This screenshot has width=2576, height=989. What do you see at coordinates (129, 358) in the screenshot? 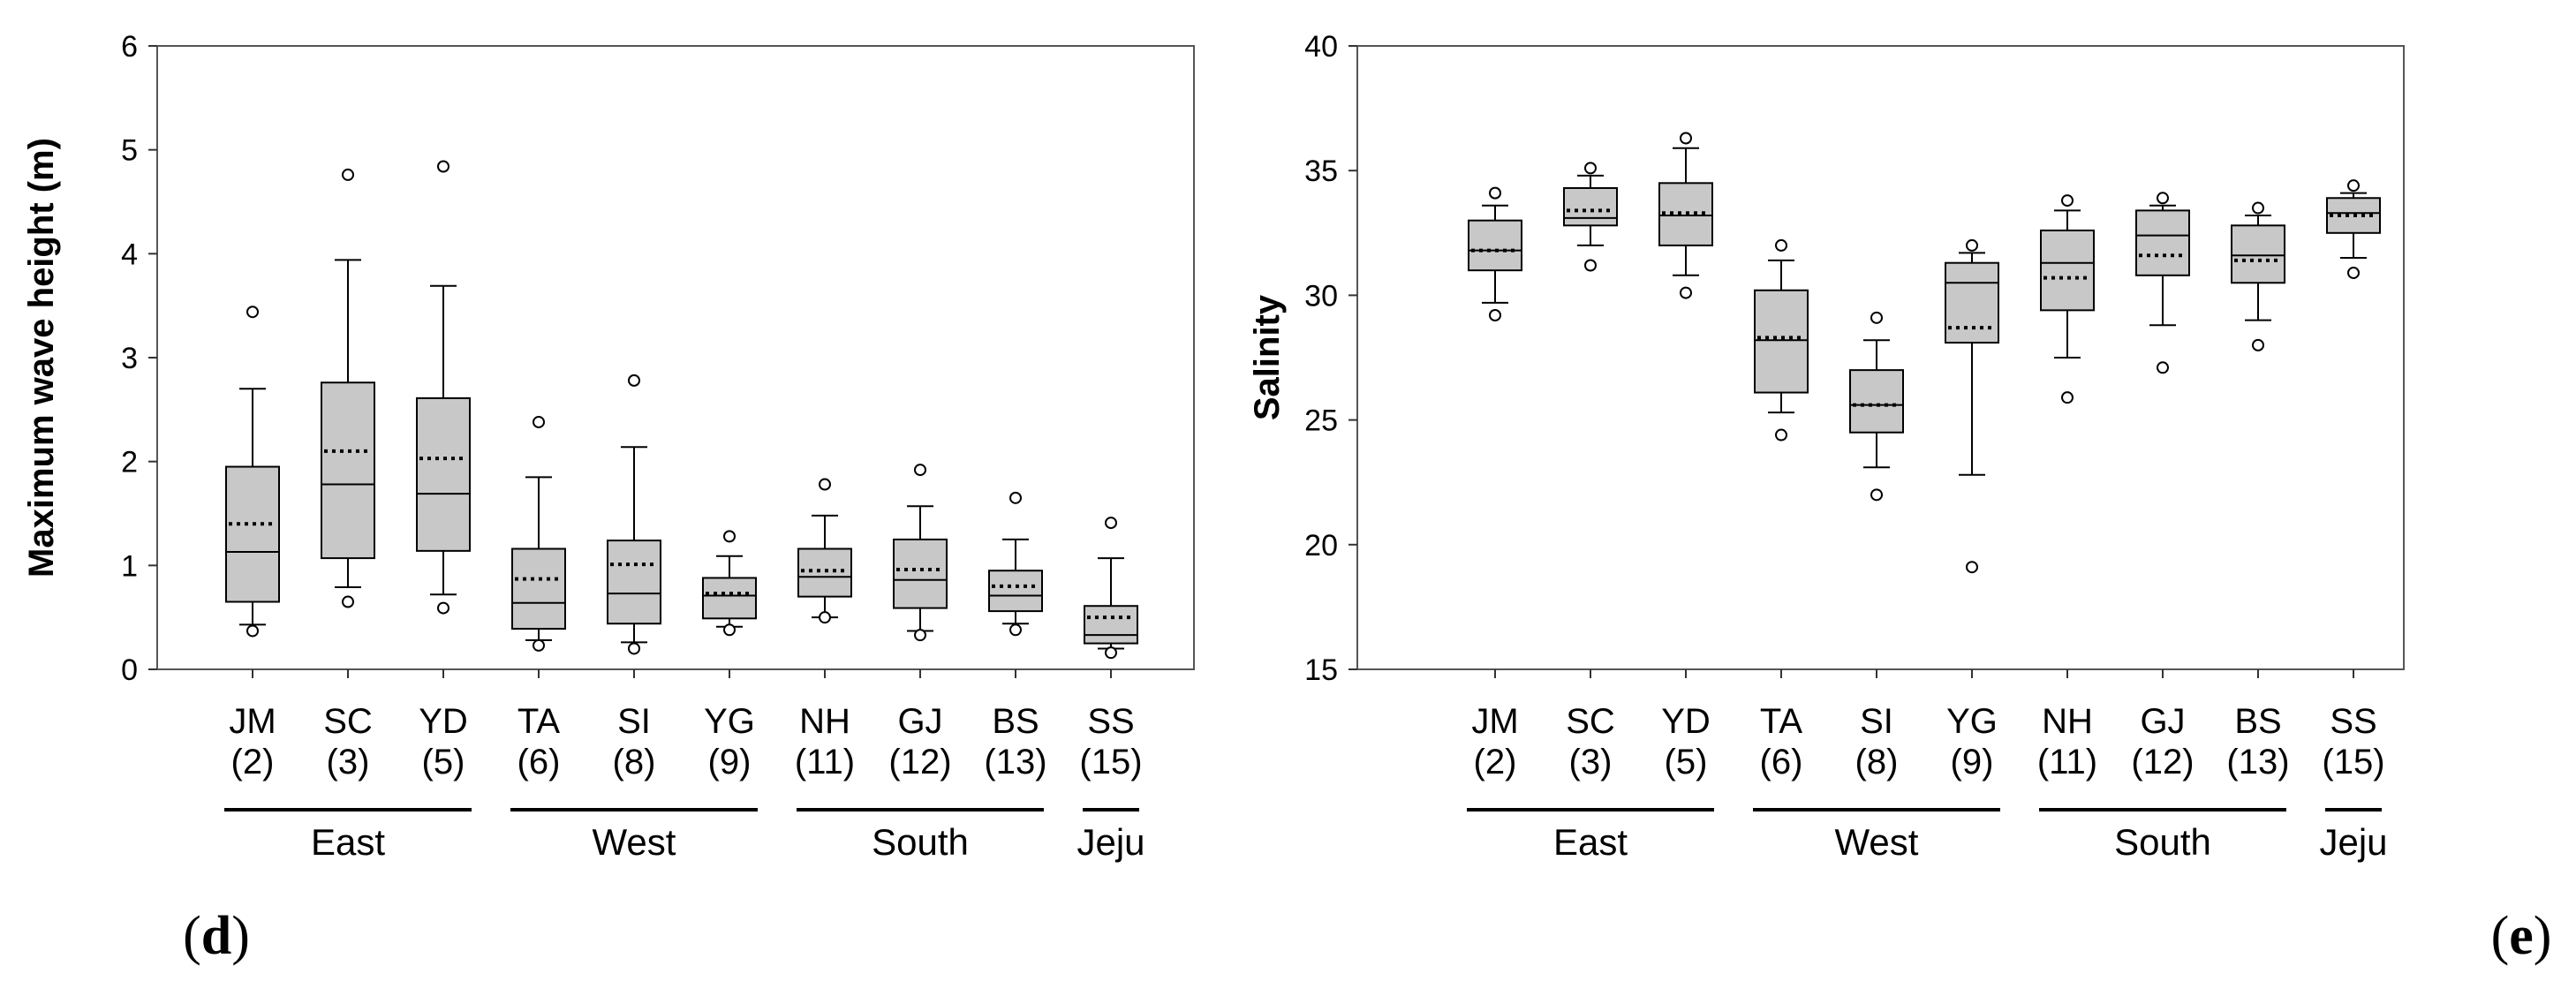
I see `y-tick-label: 3` at bounding box center [129, 358].